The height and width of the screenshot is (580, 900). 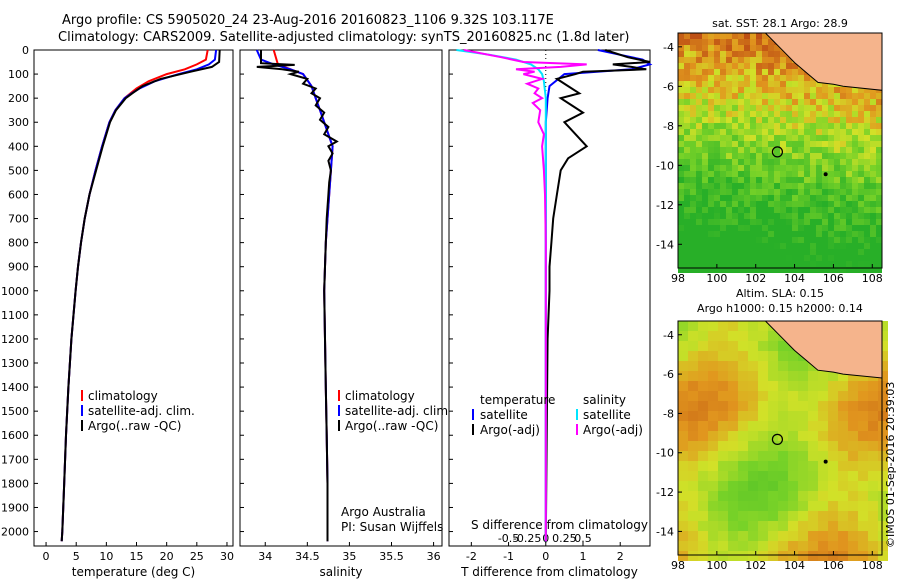 What do you see at coordinates (25, 50) in the screenshot?
I see `y-tick-label: 0` at bounding box center [25, 50].